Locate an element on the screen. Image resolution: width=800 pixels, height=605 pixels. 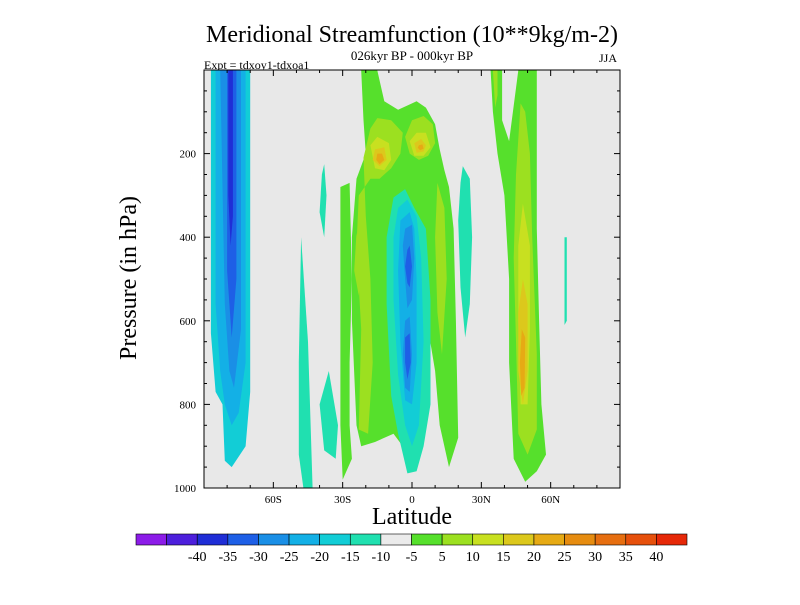
x-axis-label: Latitude is located at coordinates (412, 517).